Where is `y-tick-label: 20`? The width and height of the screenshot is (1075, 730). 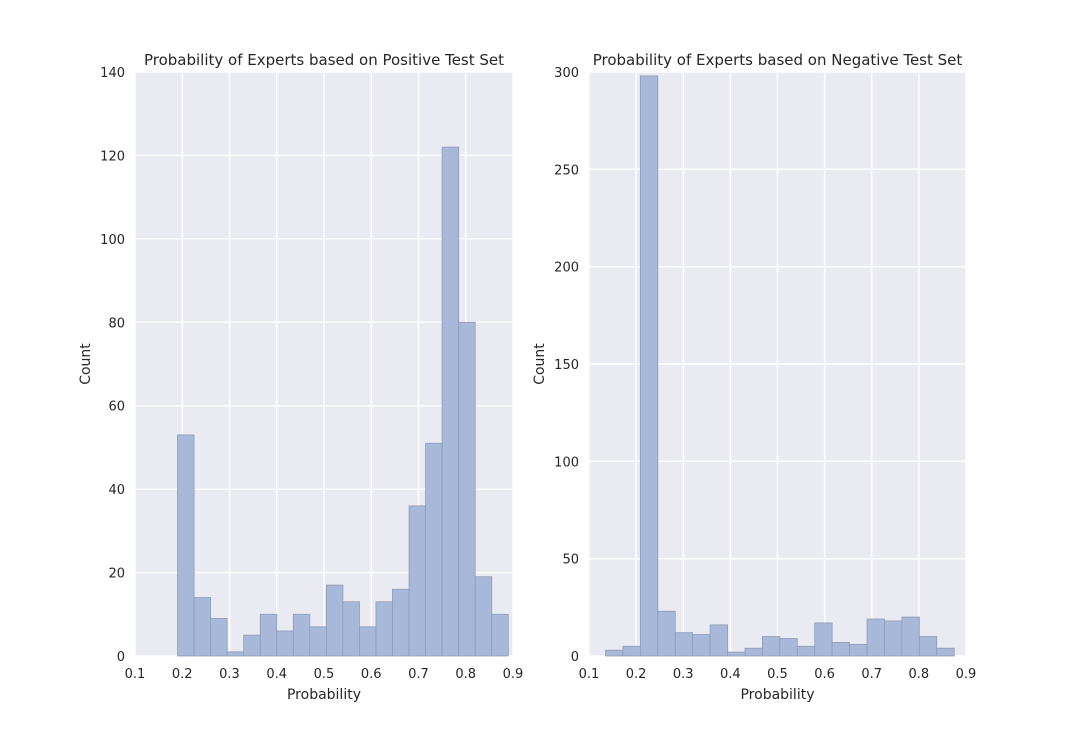 y-tick-label: 20 is located at coordinates (116, 574).